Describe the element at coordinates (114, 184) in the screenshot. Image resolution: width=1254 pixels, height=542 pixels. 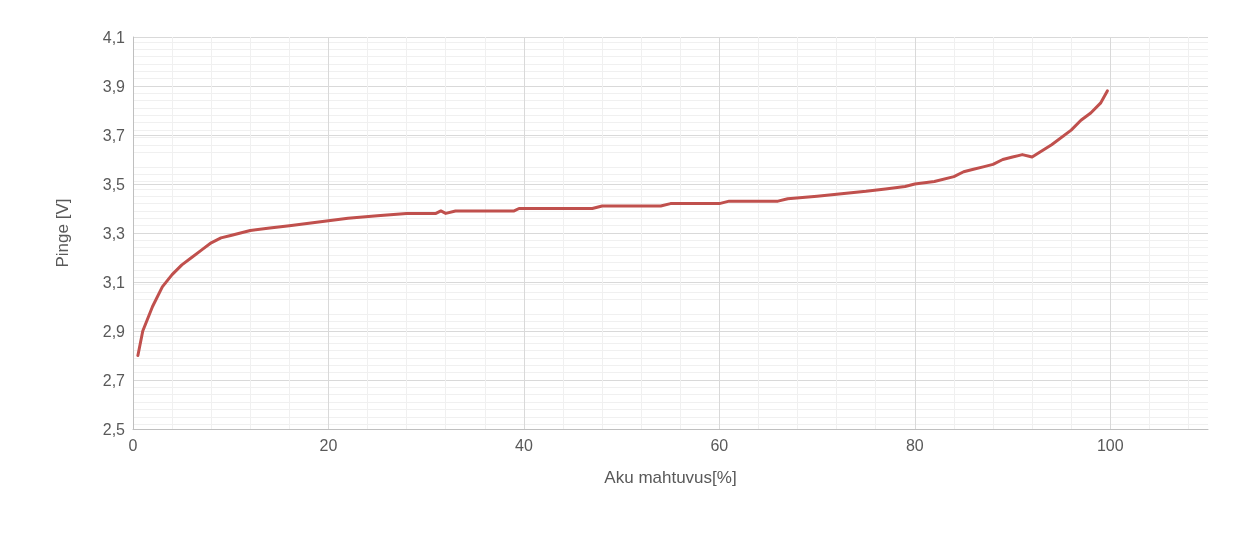
I see `y-tick-label: 3,5` at that location.